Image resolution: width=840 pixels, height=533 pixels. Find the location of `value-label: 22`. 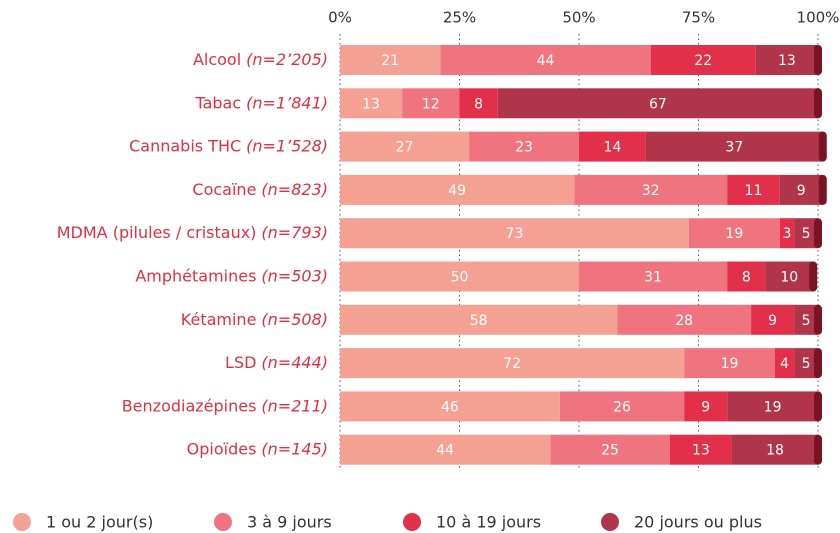

value-label: 22 is located at coordinates (703, 61).